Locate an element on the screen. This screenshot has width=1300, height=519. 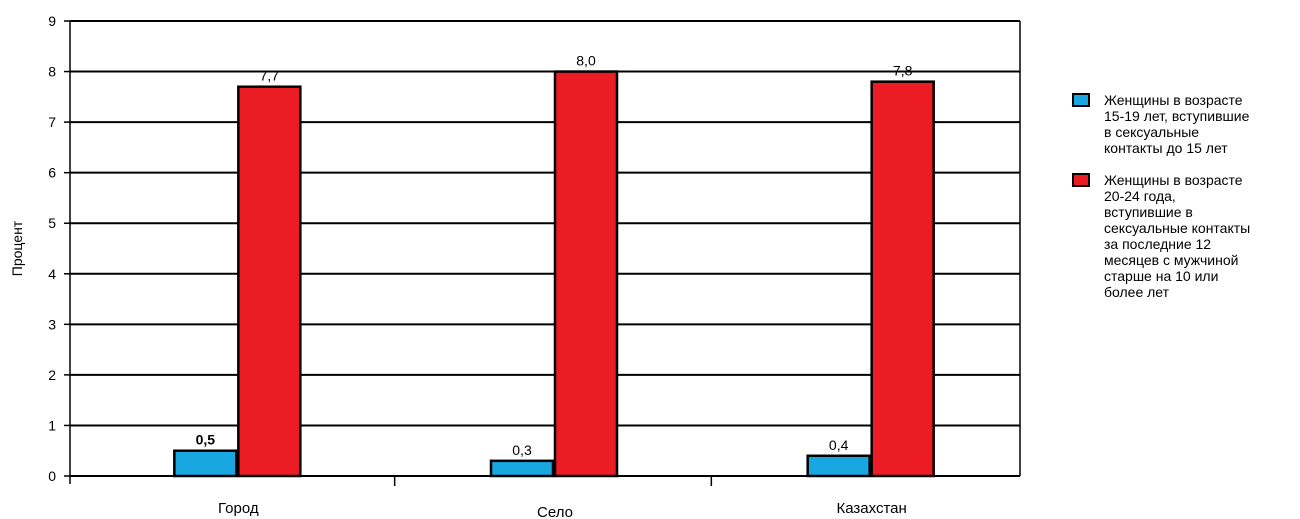
y-tick-label: 3 is located at coordinates (52, 324).